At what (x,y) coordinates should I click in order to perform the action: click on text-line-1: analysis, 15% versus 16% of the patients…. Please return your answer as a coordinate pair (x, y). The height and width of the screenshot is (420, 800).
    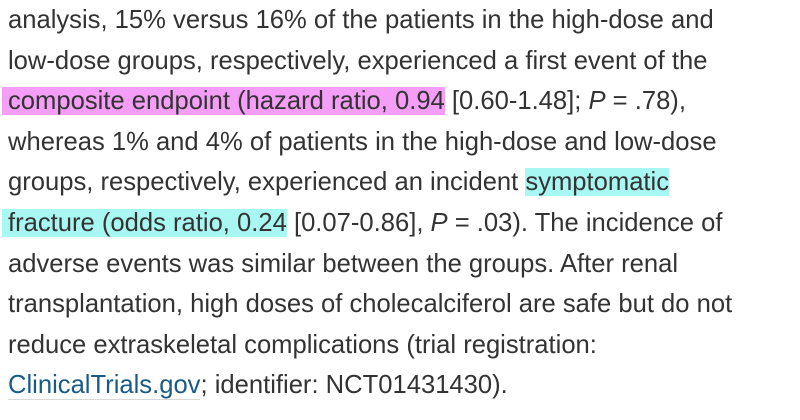
    Looking at the image, I should click on (361, 20).